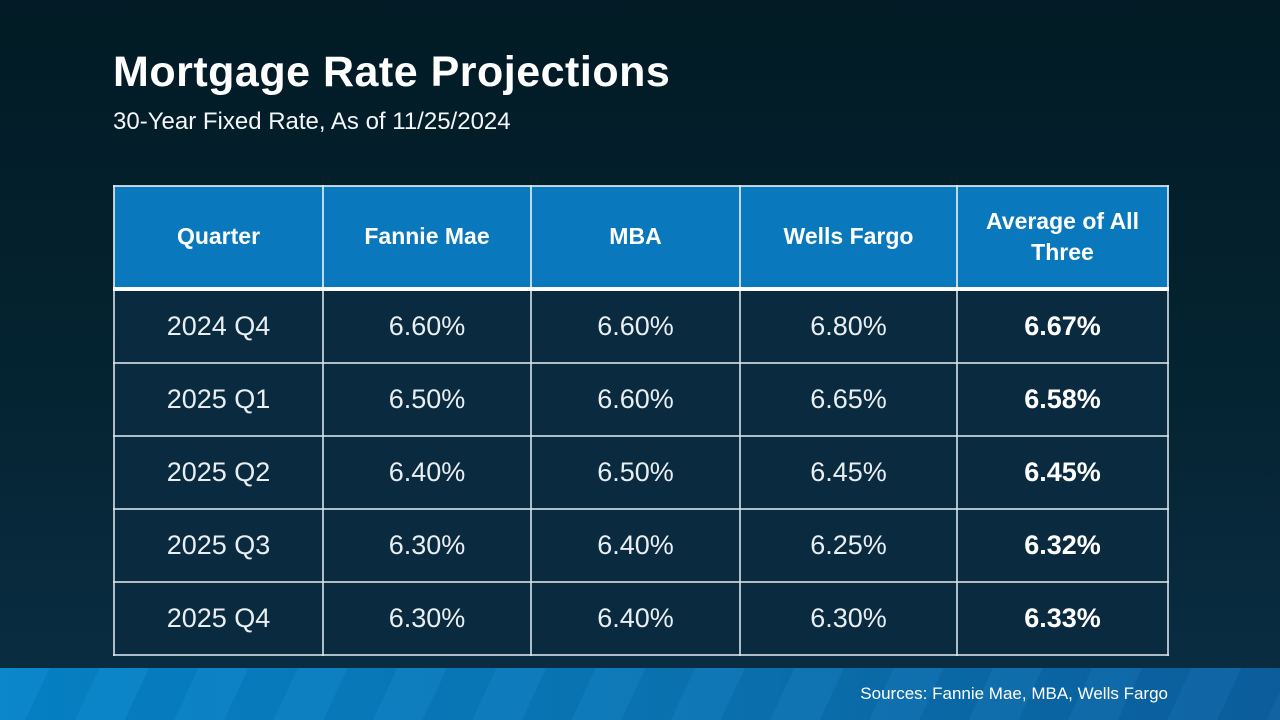 This screenshot has height=720, width=1280. Describe the element at coordinates (848, 545) in the screenshot. I see `cell-wells-fargo: 6.25%` at that location.